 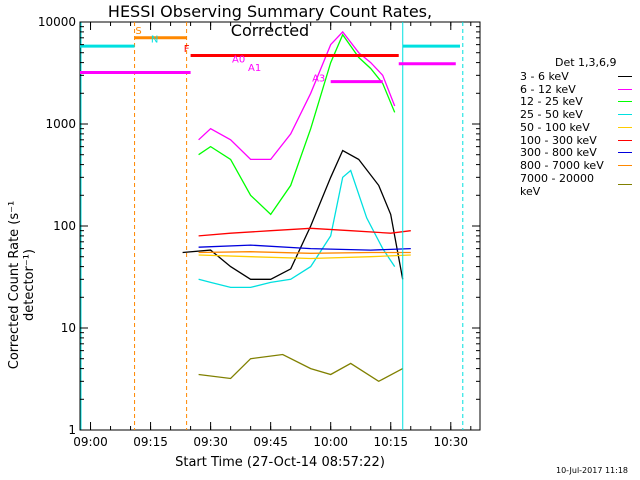 What do you see at coordinates (548, 89) in the screenshot?
I see `legend-label: 6 - 12 keV` at bounding box center [548, 89].